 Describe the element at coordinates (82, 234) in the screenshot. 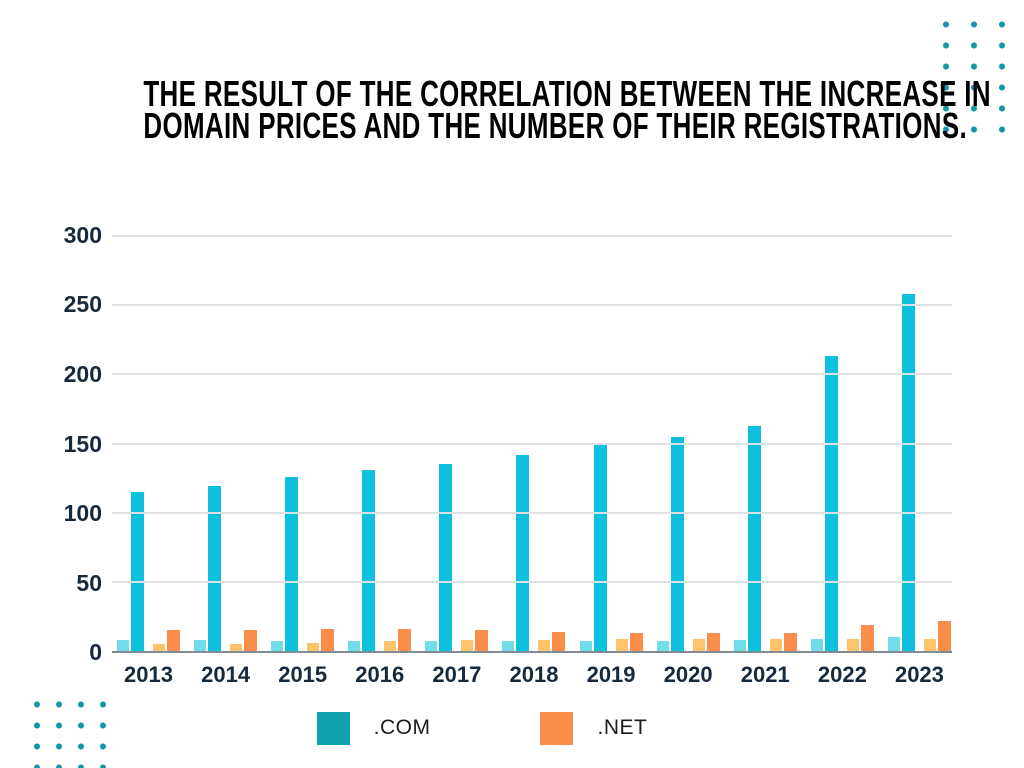

I see `y-axis-tick-label: 300` at that location.